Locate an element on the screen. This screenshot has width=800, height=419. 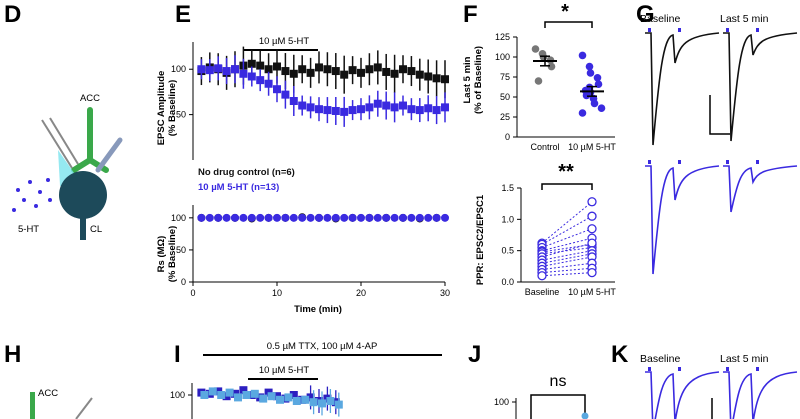
j-ns-label: ns is located at coordinates (558, 381).